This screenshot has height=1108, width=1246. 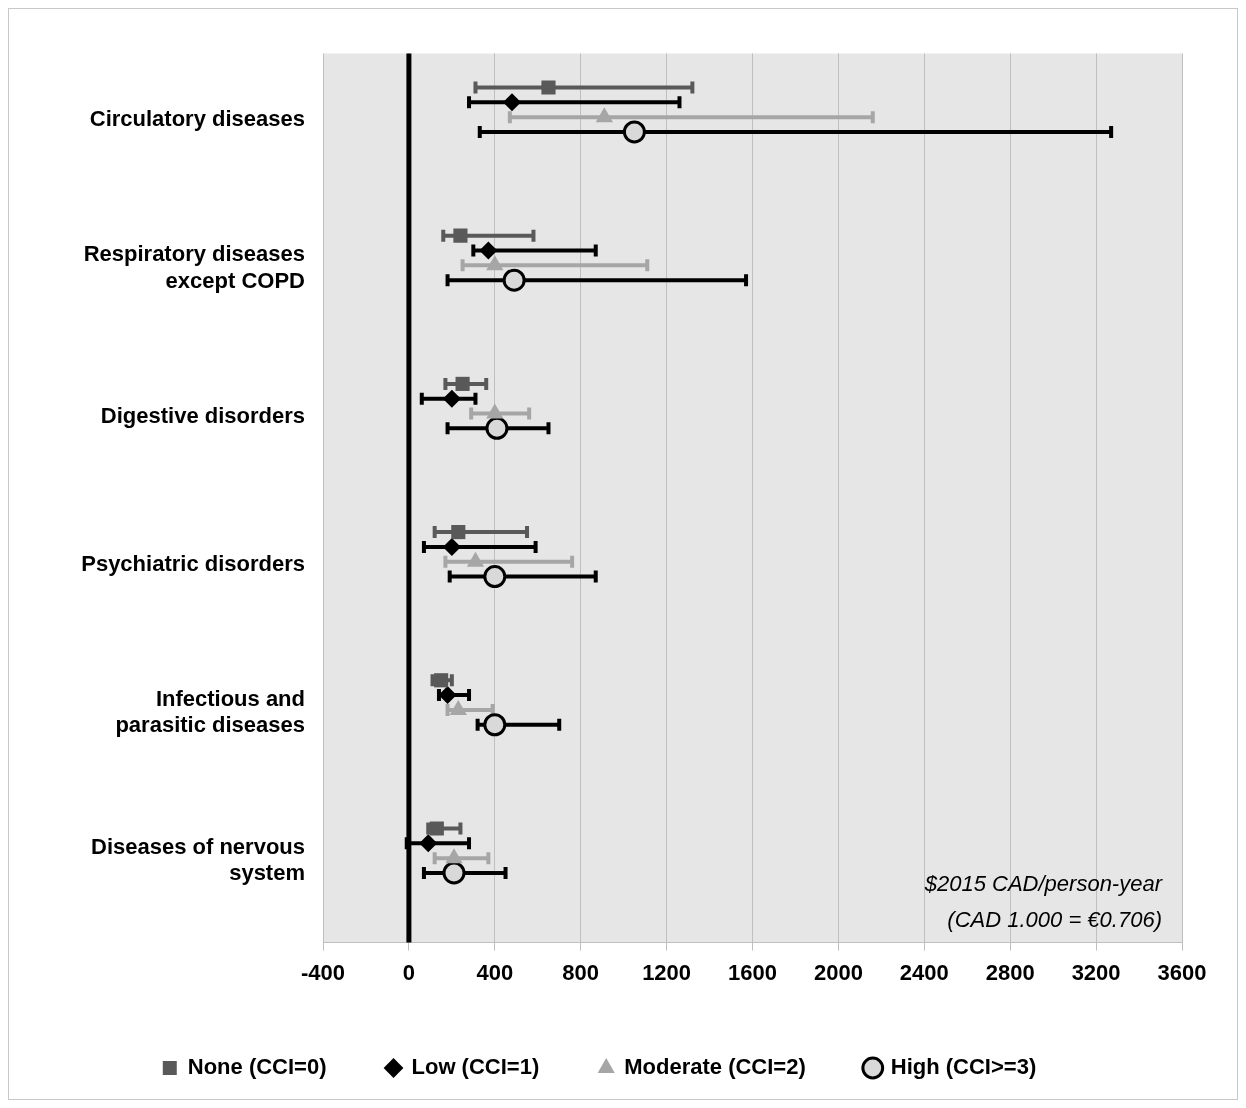 I want to click on x-tick-label: 1600, so click(x=752, y=972).